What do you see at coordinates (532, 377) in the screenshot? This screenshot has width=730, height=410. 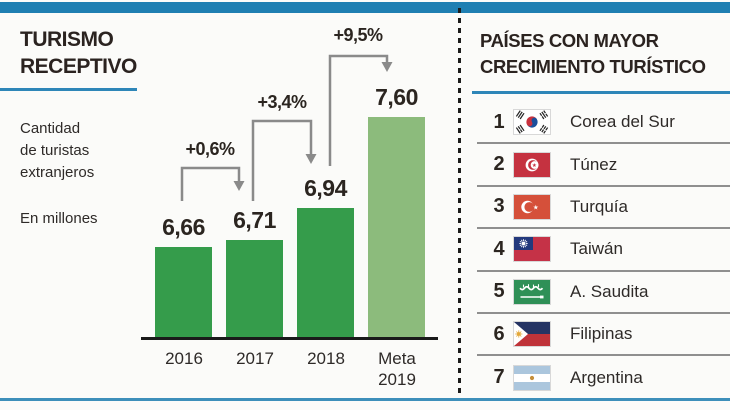 I see `argentina-flag-icon` at bounding box center [532, 377].